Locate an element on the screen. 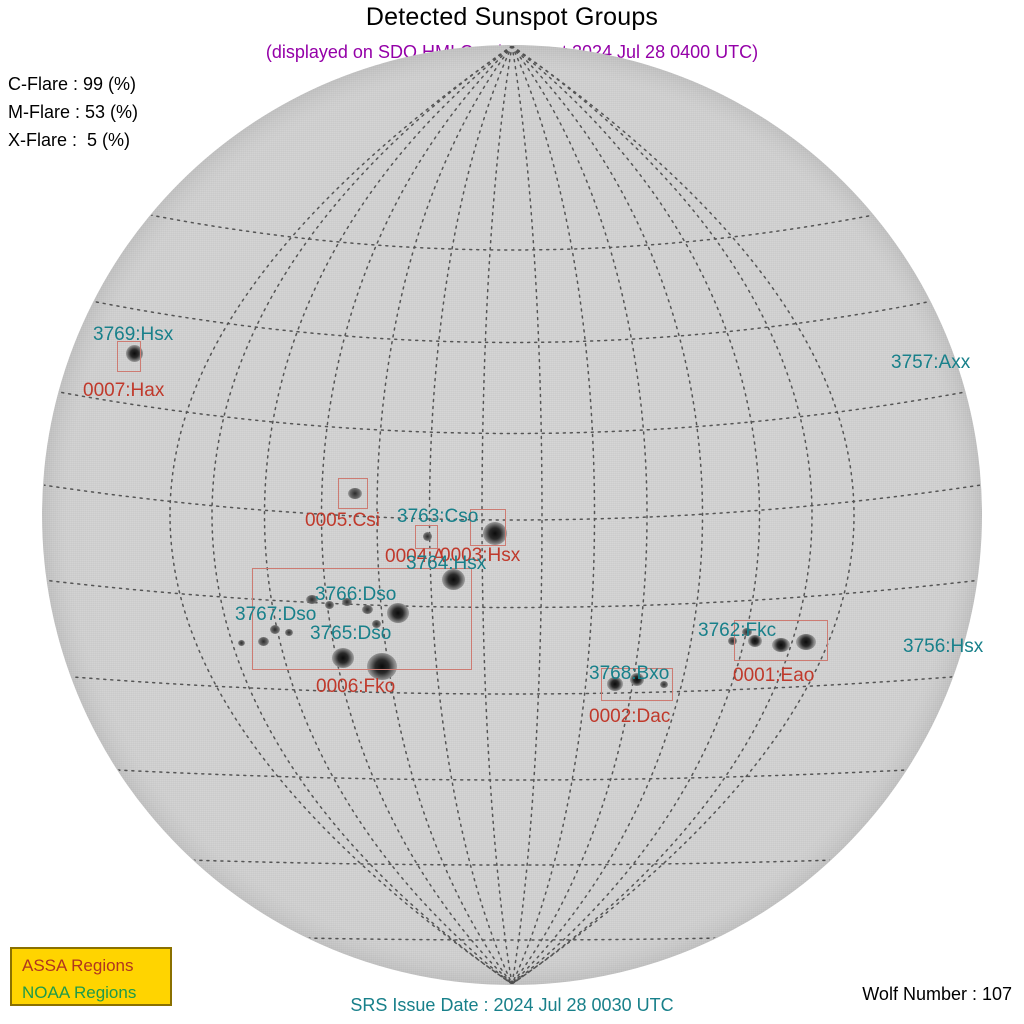  label-noaa-3767: 3767:Dso is located at coordinates (276, 614).